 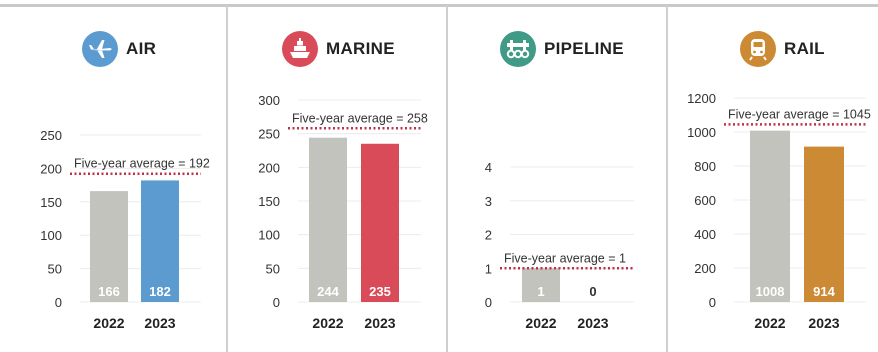 What do you see at coordinates (559, 245) in the screenshot?
I see `pipeline-chart: 0 1 2 3 4 1 2022 0 2023 Five-year average = 1` at bounding box center [559, 245].